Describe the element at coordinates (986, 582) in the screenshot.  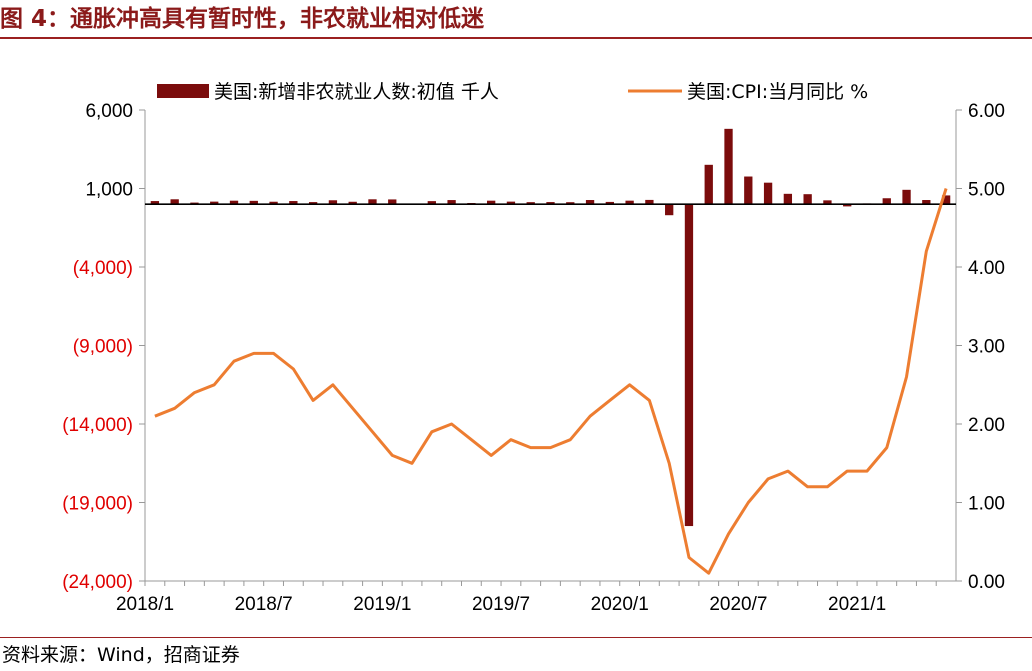
I see `right-tick-label: 0.00` at that location.